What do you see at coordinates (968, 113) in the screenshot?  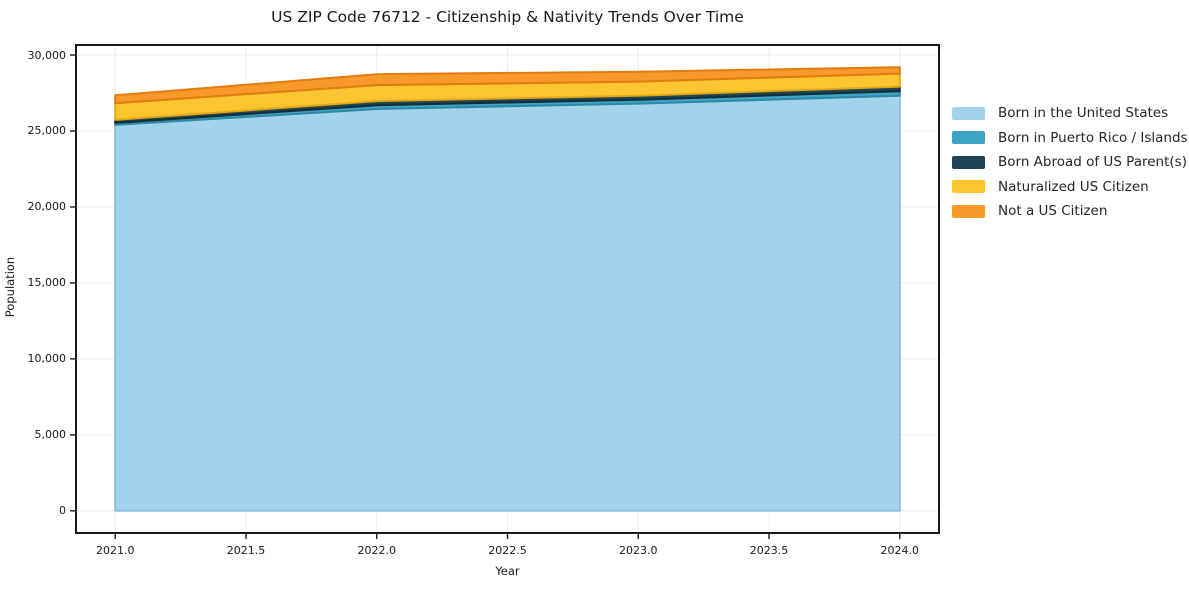 I see `legend-swatch-born-in-the-united-states` at bounding box center [968, 113].